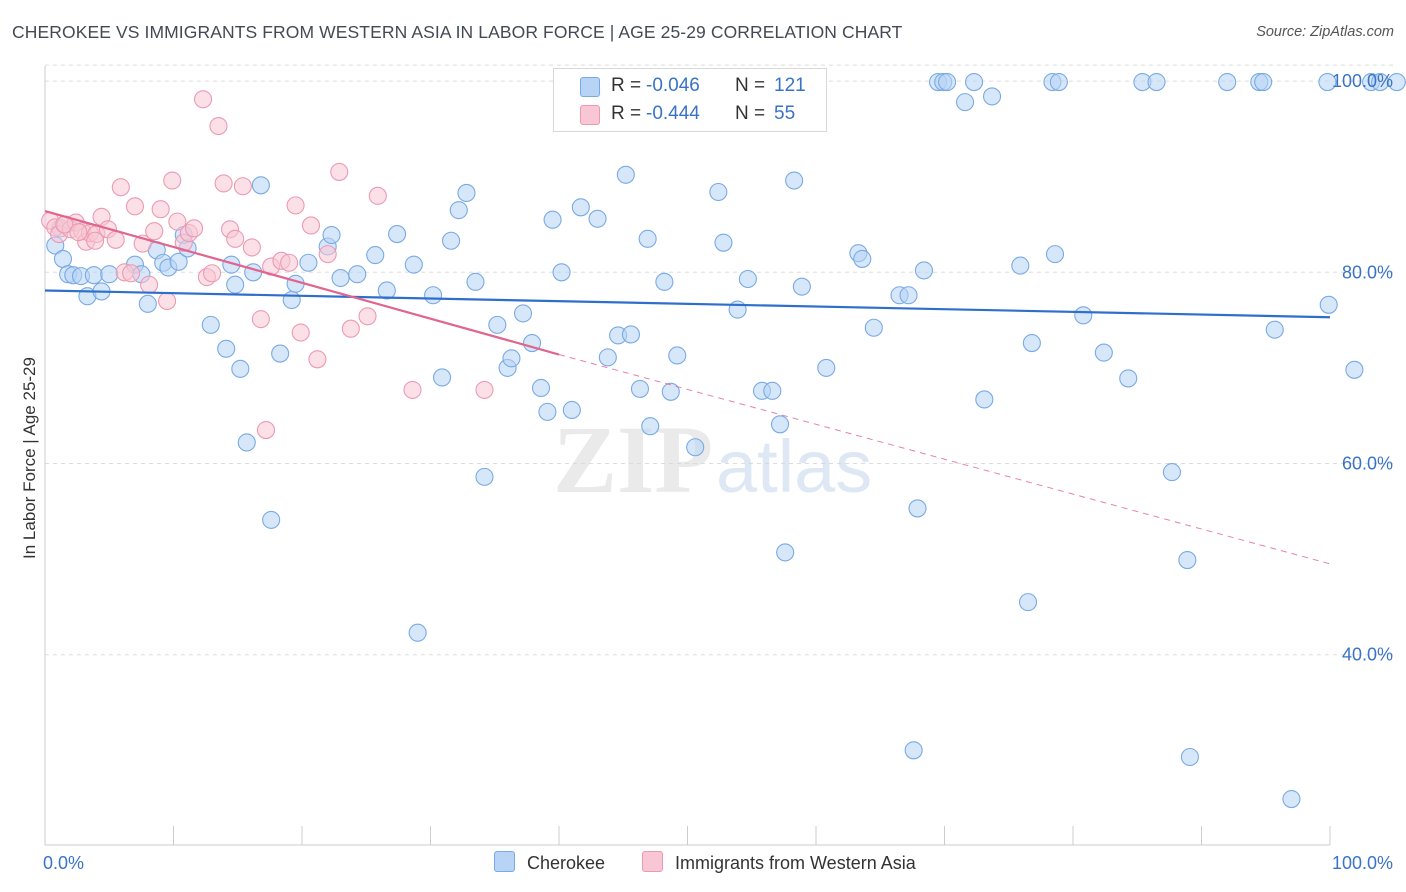  I want to click on y-tick-label: 40.0%, so click(1367, 655).